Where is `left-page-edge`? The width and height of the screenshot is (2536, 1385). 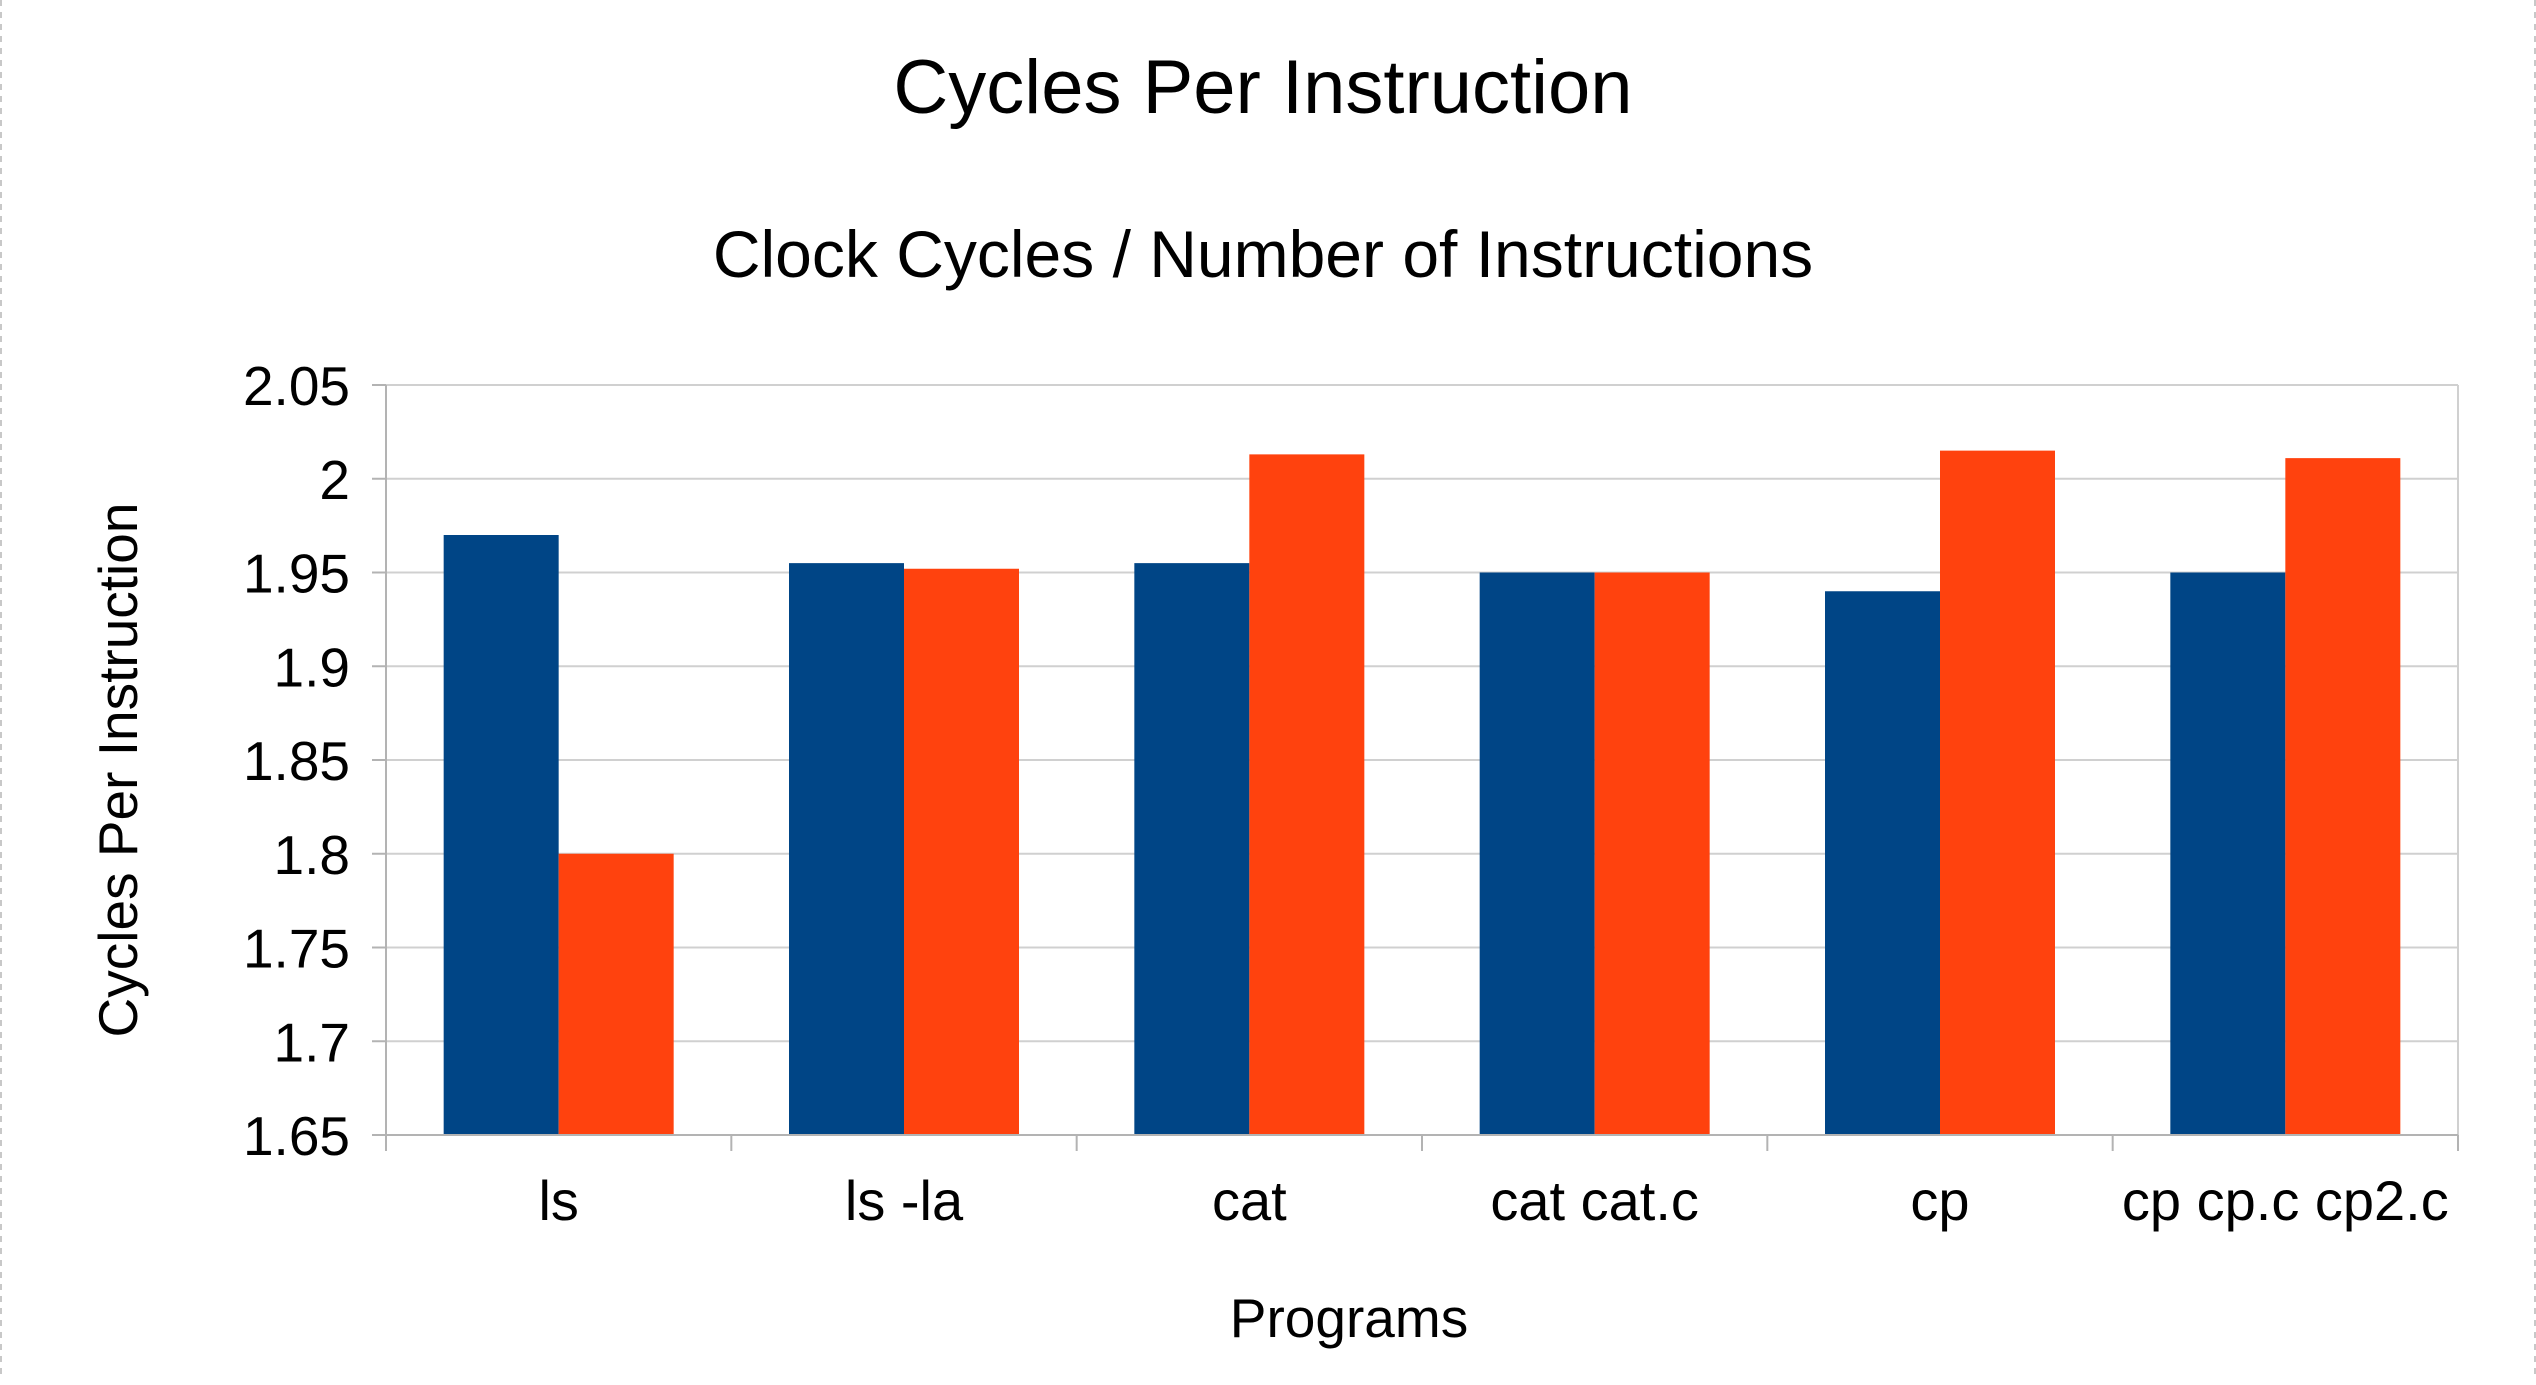
left-page-edge is located at coordinates (1, 690).